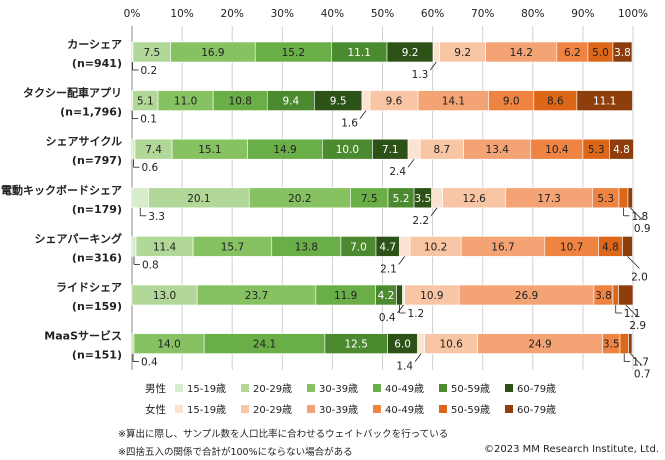  I want to click on data-label: 5.0, so click(600, 53).